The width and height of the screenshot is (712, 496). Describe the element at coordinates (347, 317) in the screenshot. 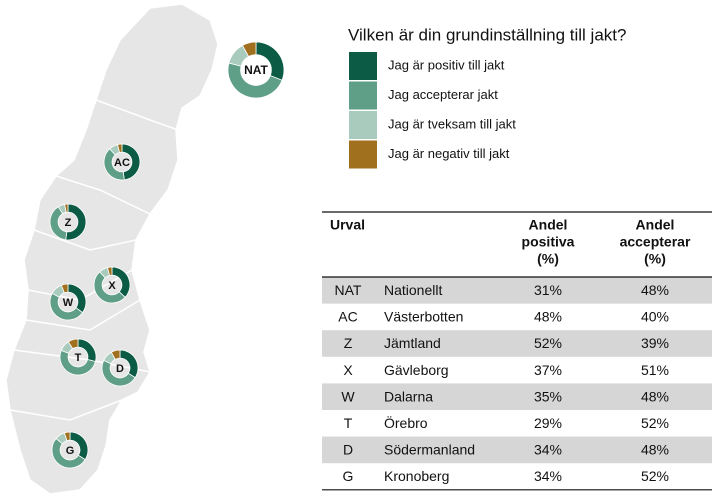

I see `table-cell: AC` at that location.